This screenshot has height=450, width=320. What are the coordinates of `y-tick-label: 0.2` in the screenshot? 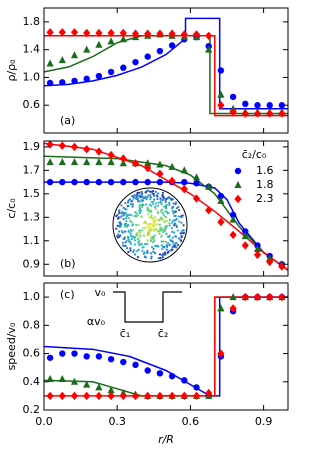 It's located at (32, 409).